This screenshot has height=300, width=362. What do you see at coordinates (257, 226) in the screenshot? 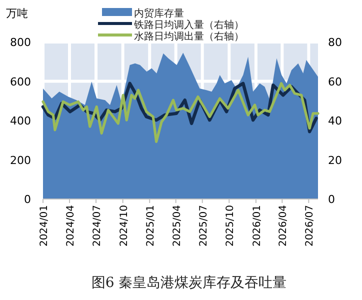
I see `x-tick-label: 2026/01` at bounding box center [257, 226].